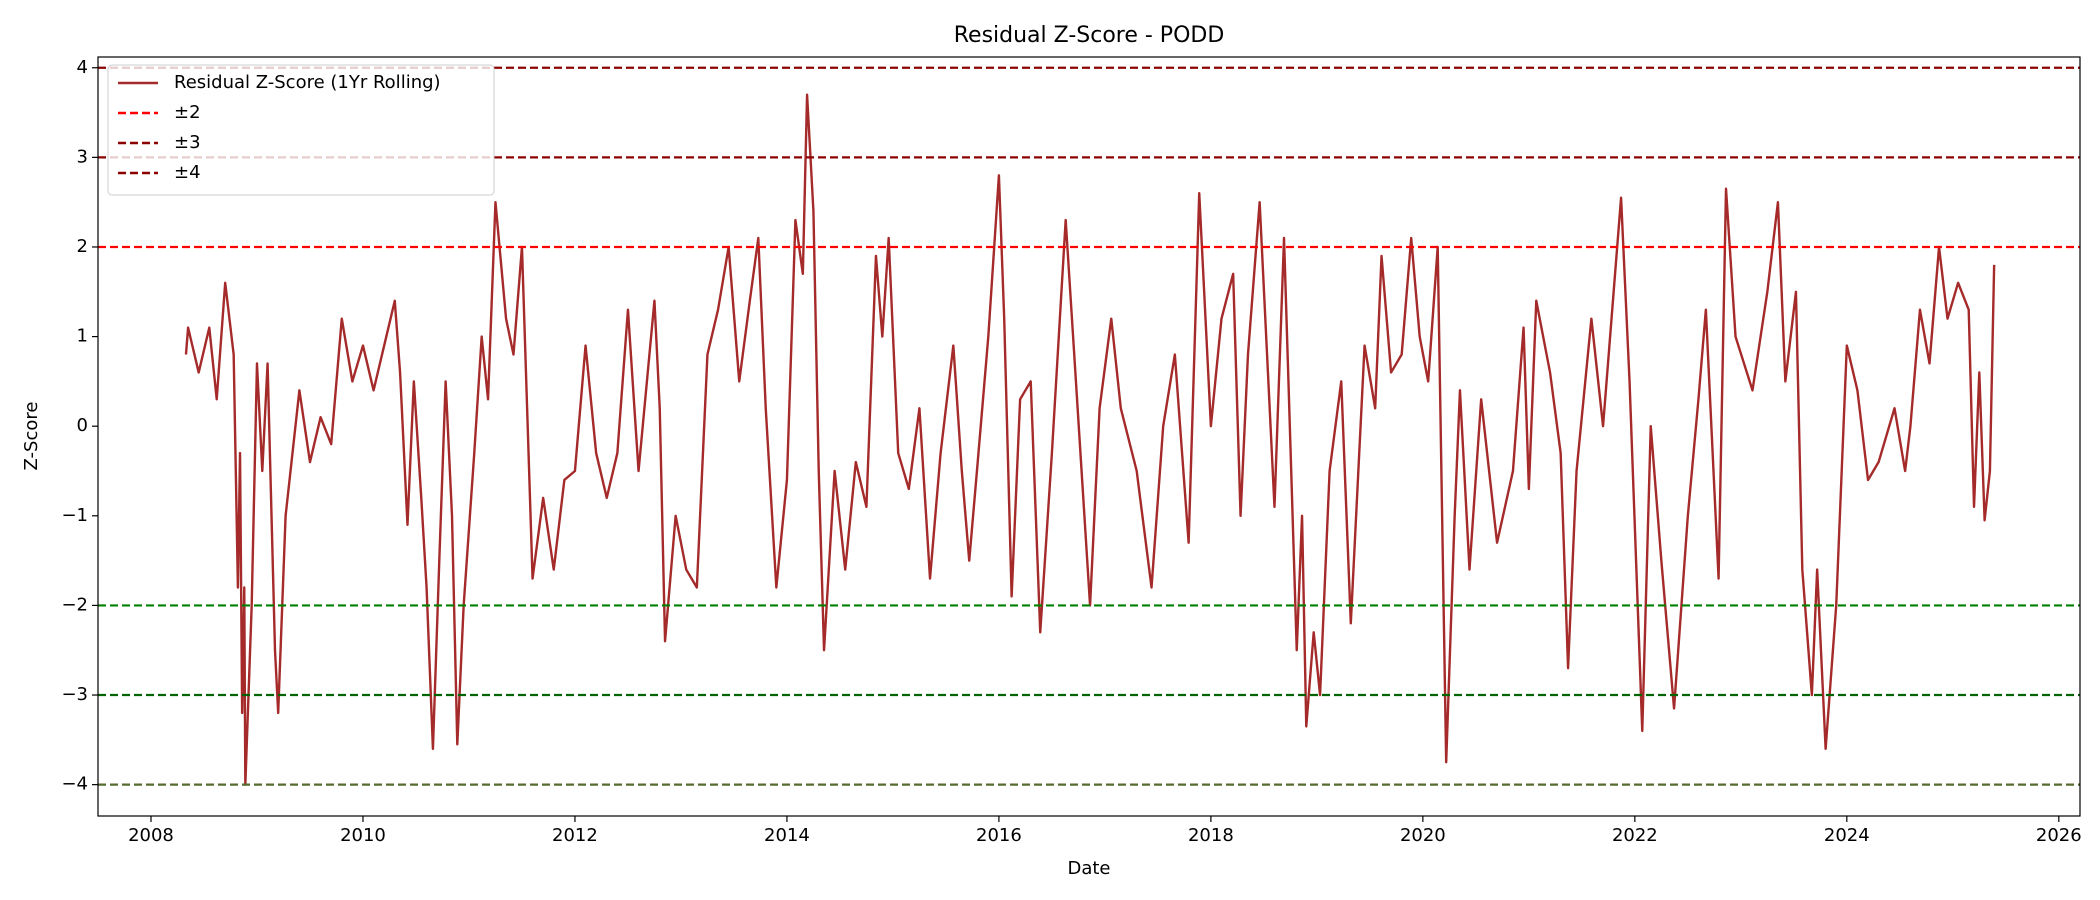 The height and width of the screenshot is (900, 2100). I want to click on x-tick-label: 2022, so click(1635, 835).